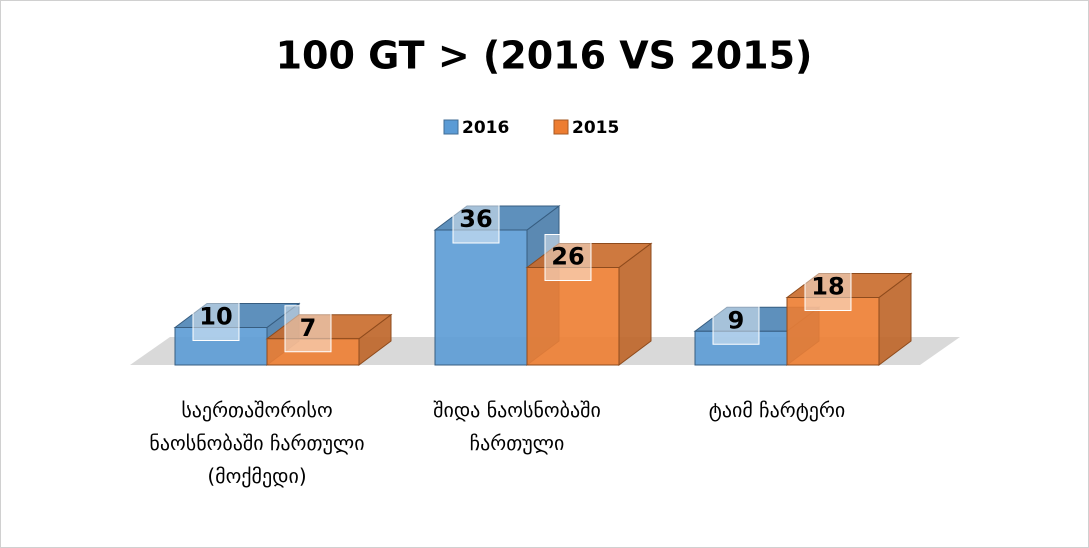 The image size is (1089, 548). I want to click on data-label: 7, so click(308, 328).